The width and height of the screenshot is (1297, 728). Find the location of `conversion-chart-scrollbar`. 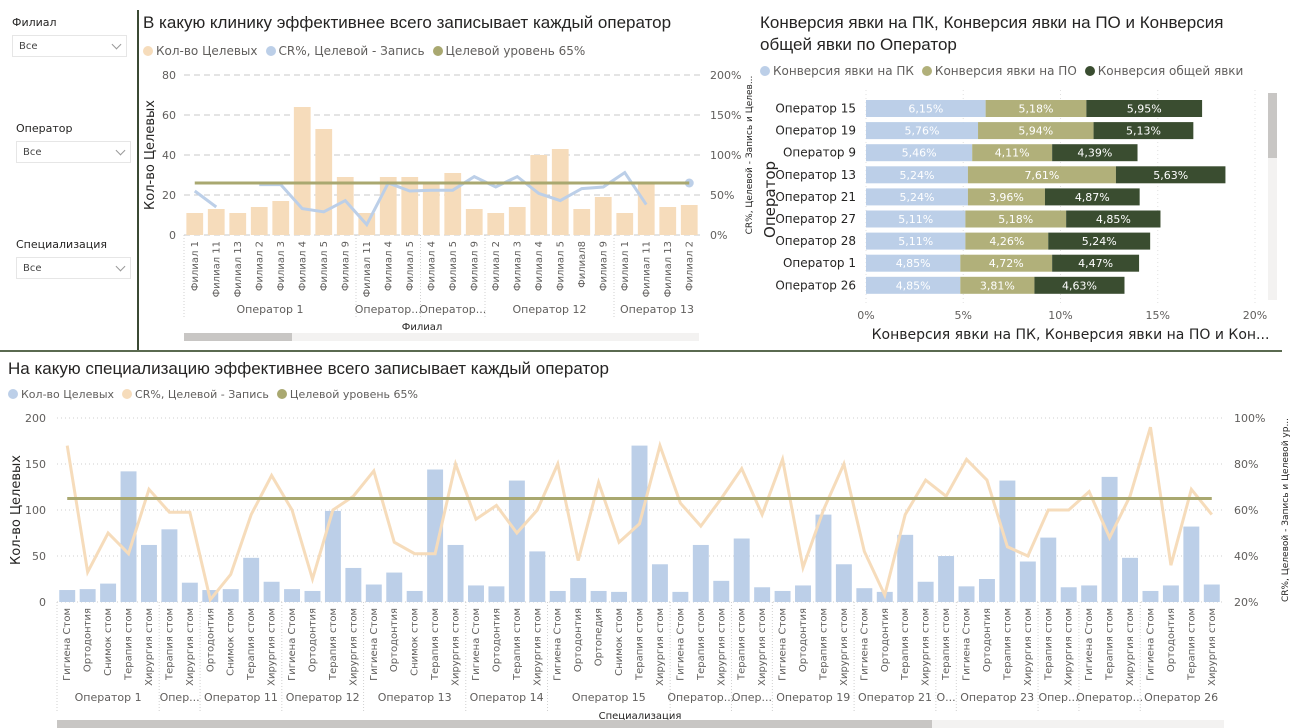

conversion-chart-scrollbar is located at coordinates (1272, 196).